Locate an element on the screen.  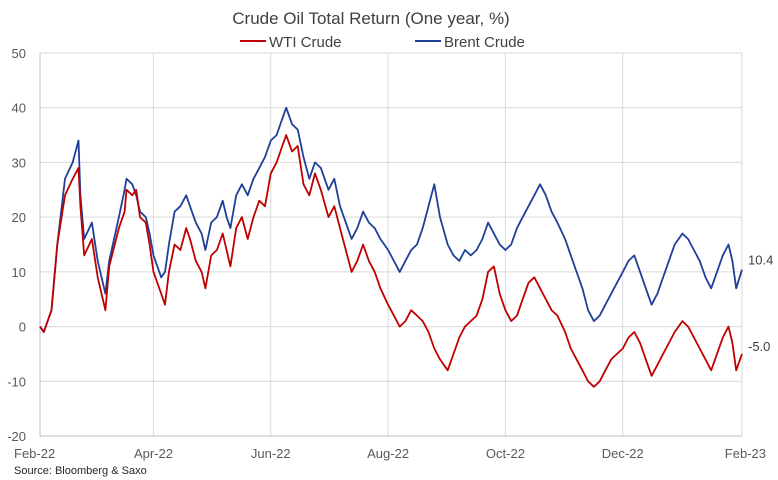
y-tick-label: 20 is located at coordinates (19, 217).